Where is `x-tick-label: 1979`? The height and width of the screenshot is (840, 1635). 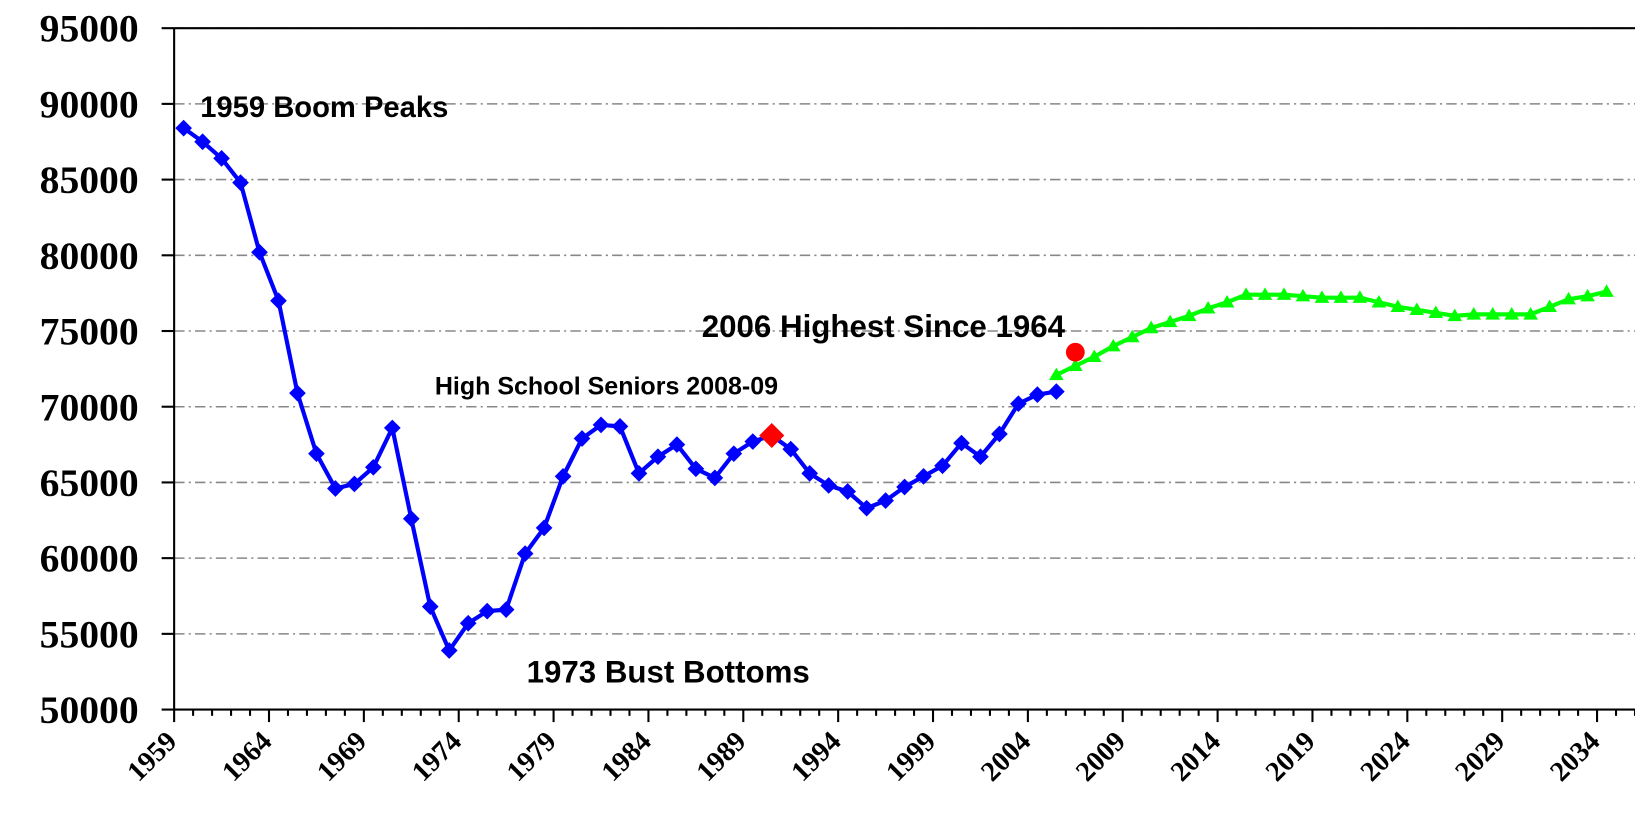
x-tick-label: 1979 is located at coordinates (532, 757).